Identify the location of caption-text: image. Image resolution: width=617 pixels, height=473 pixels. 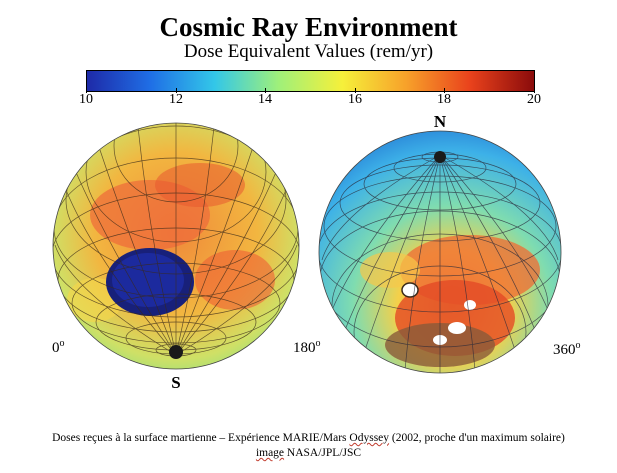
(270, 453).